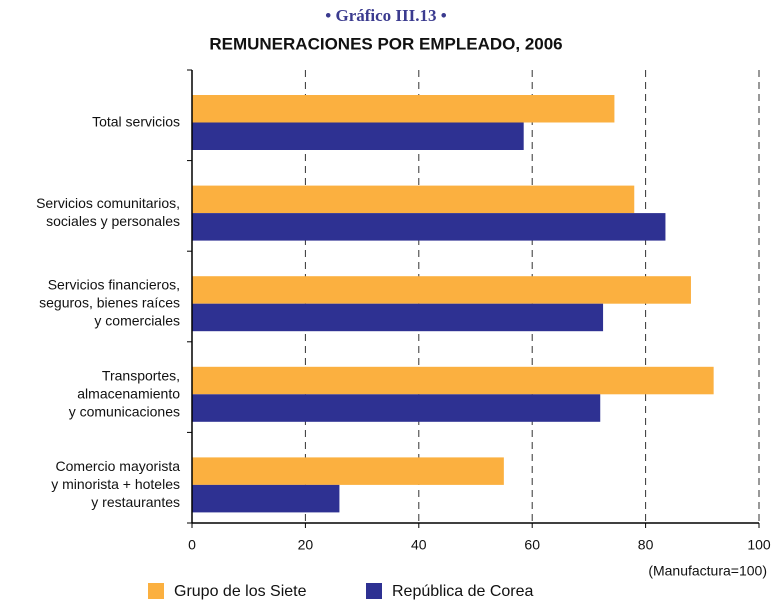  What do you see at coordinates (118, 466) in the screenshot?
I see `y-tick-label-line: Comercio mayorista` at bounding box center [118, 466].